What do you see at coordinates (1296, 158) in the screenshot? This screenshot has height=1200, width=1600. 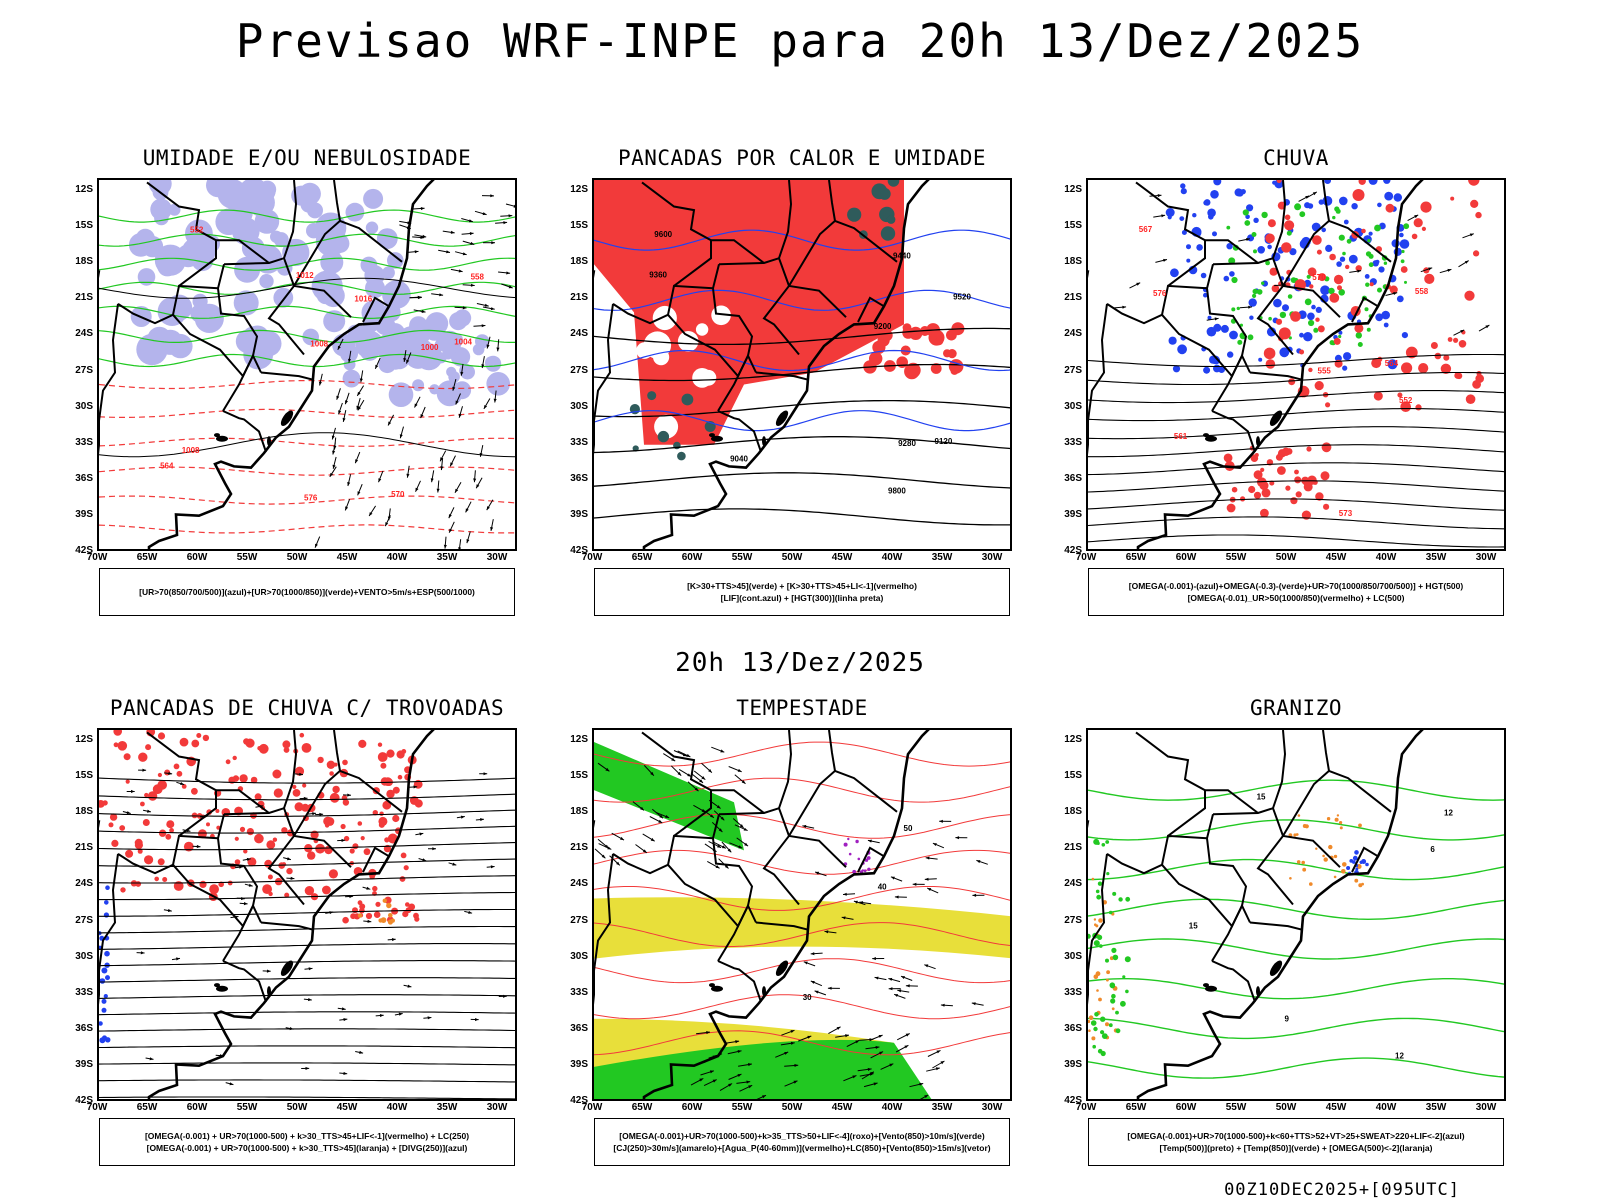 I see `panel-title: CHUVA` at bounding box center [1296, 158].